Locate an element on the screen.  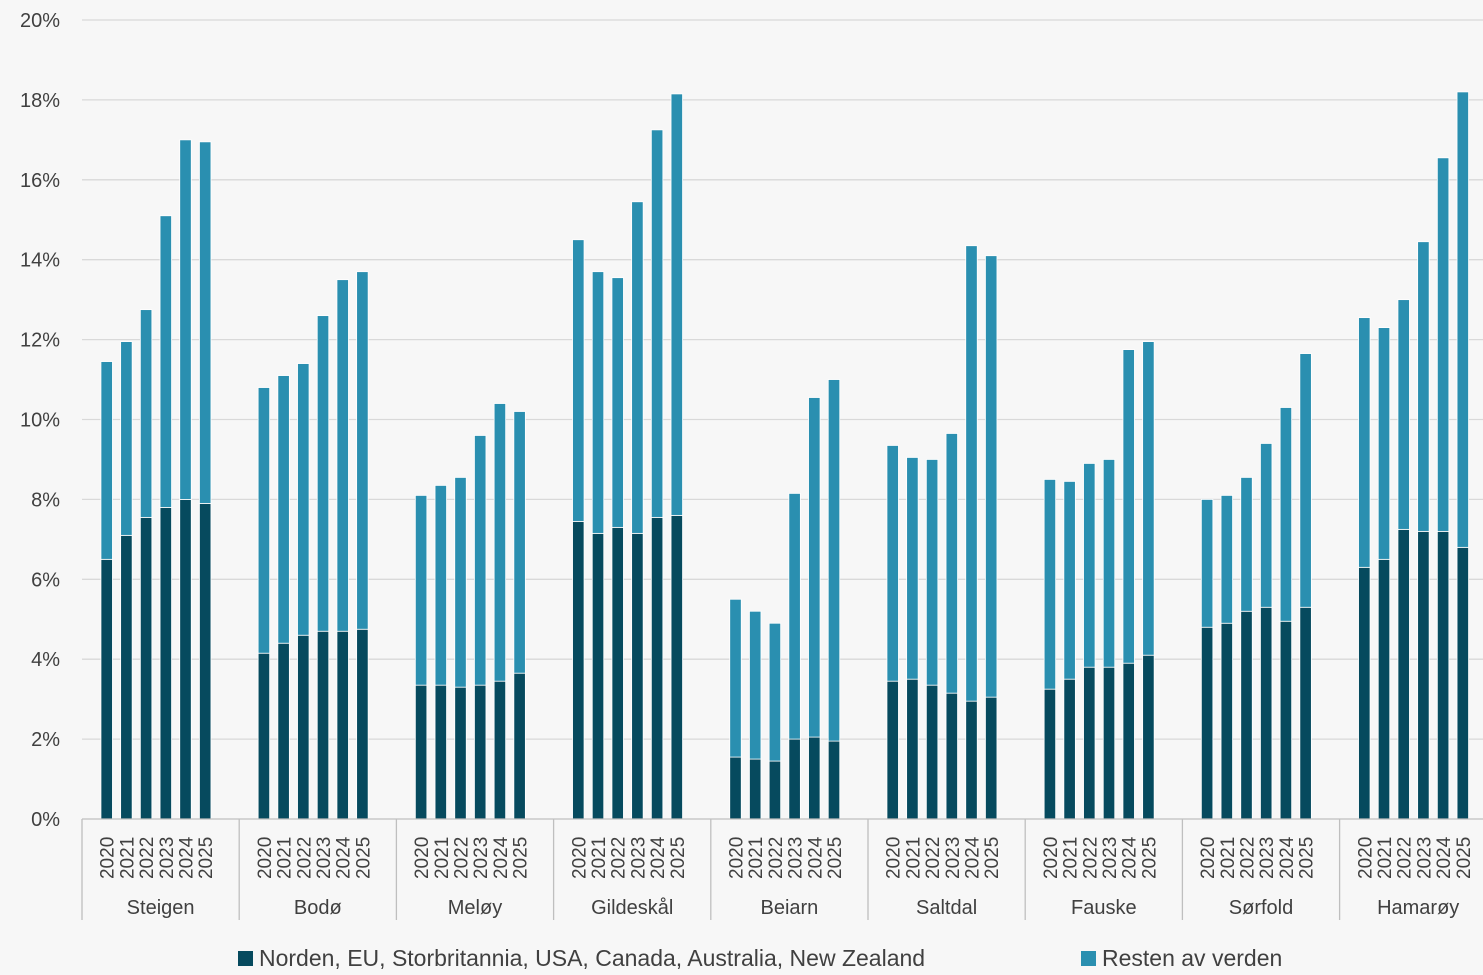
y-tick-label: 20% is located at coordinates (40, 21).